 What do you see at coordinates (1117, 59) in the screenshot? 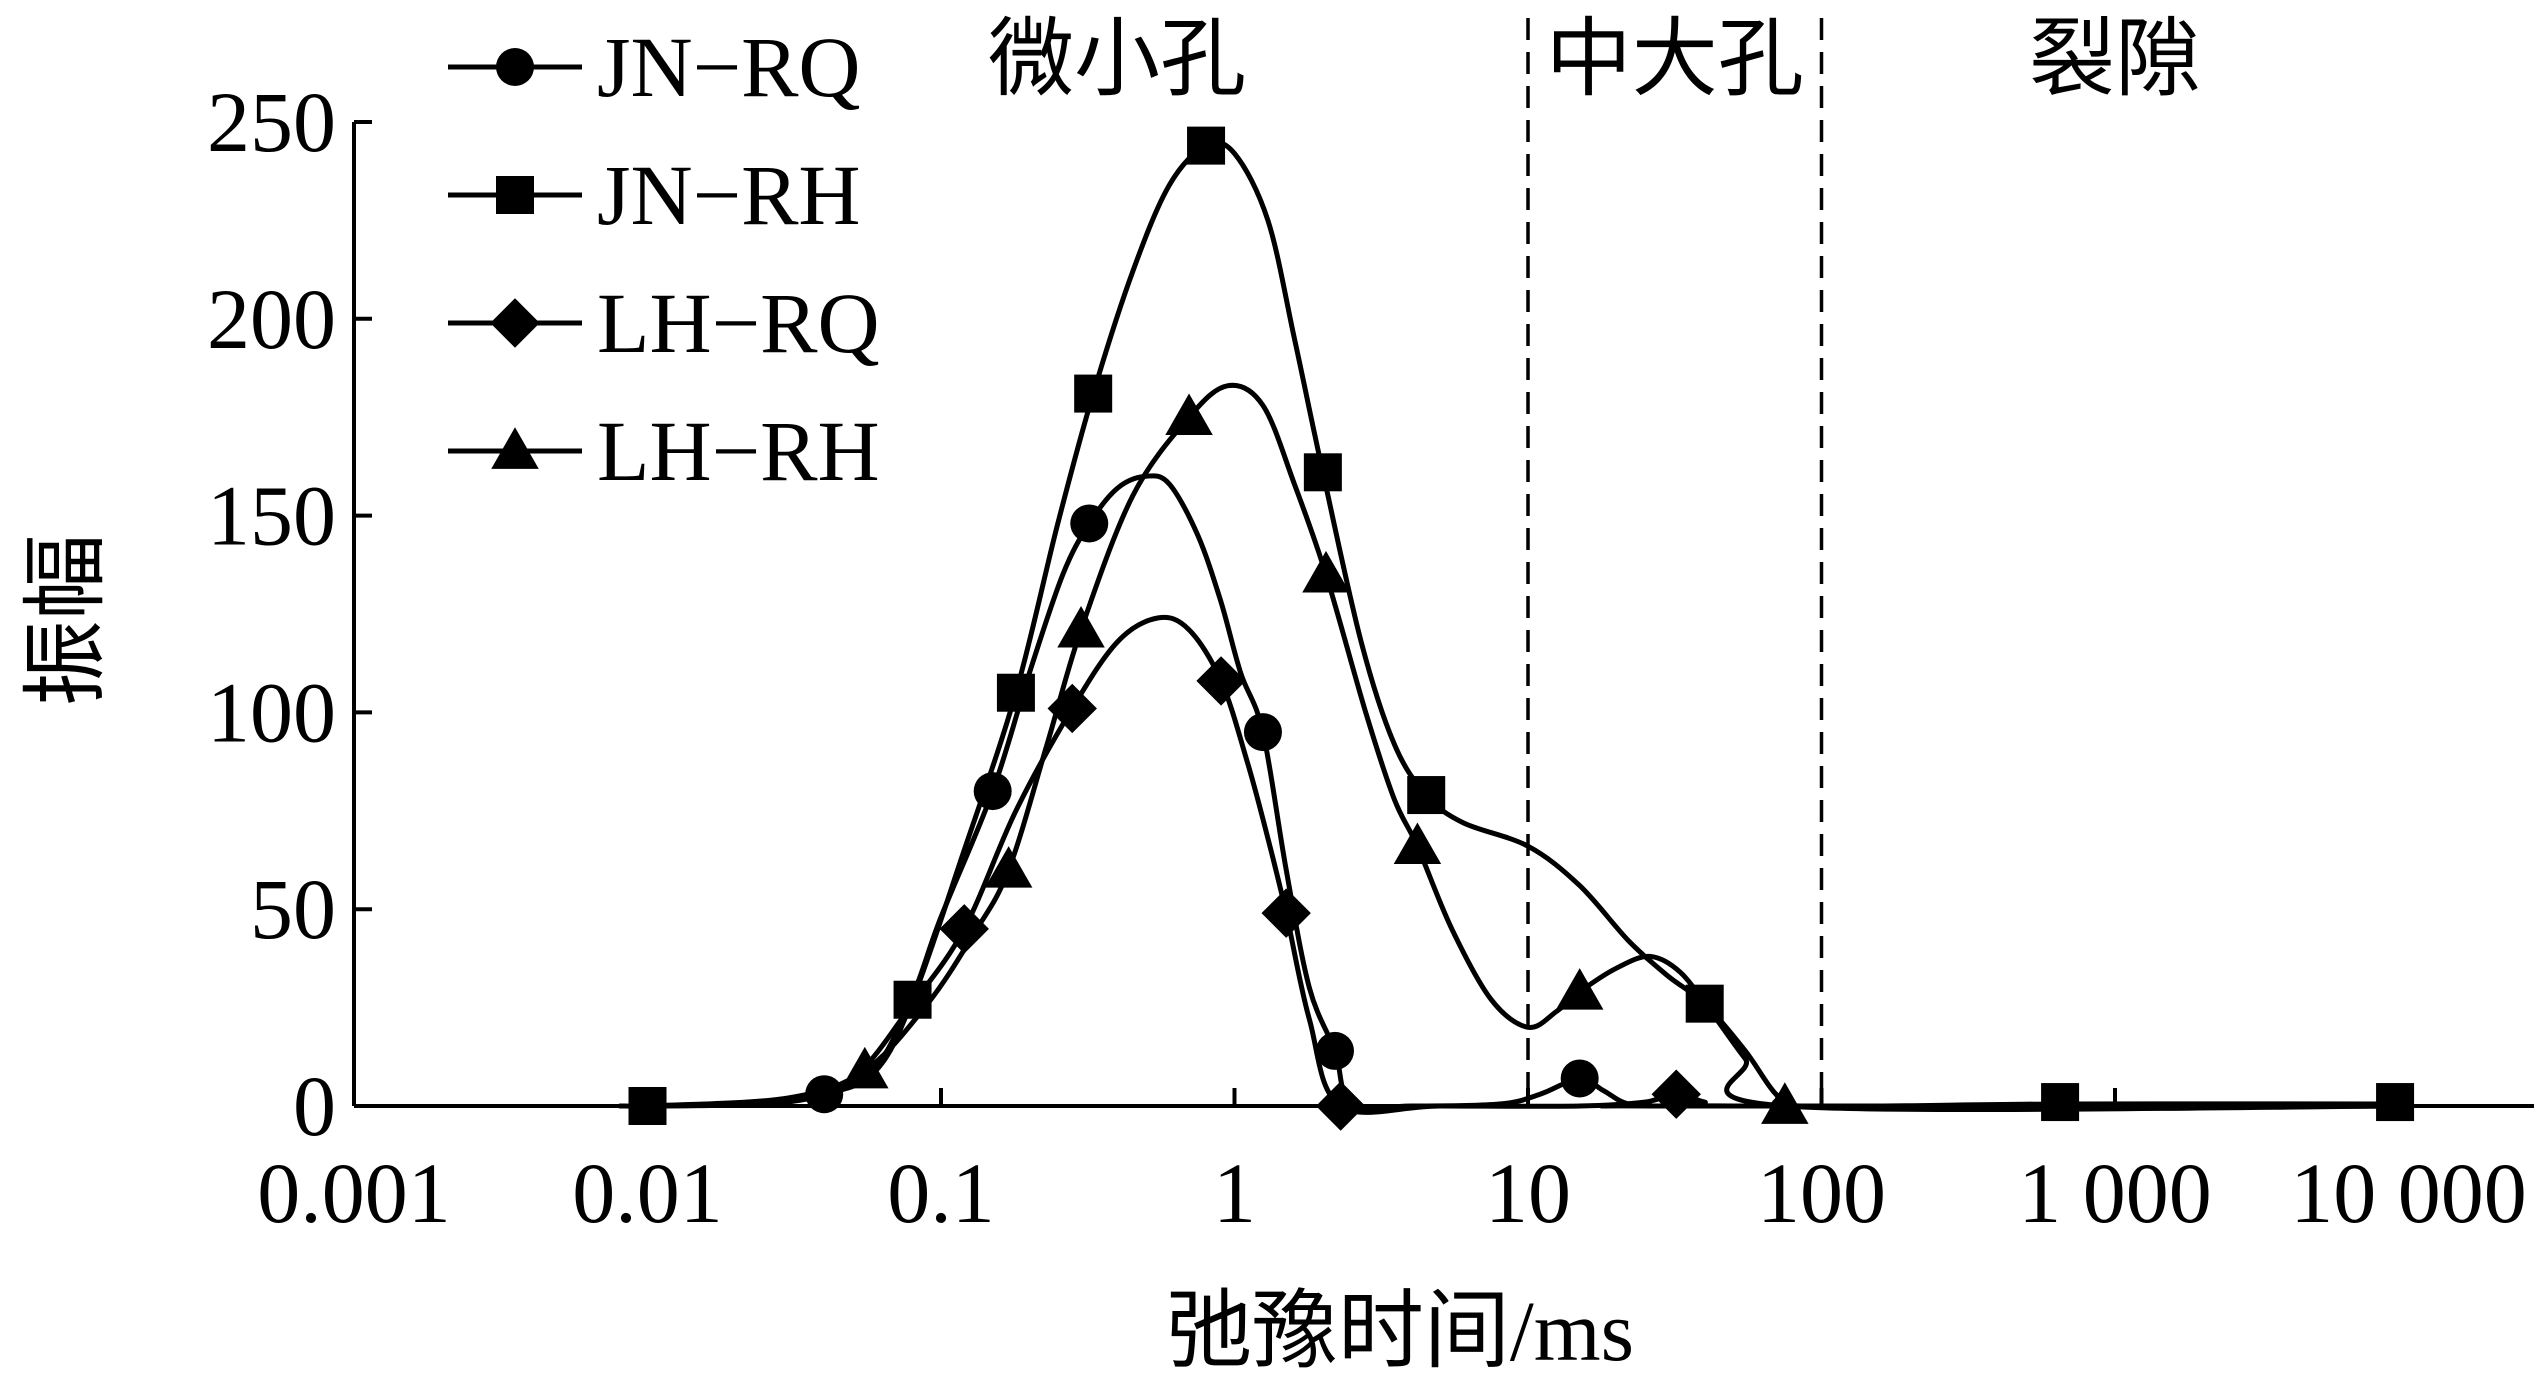
I see `region-label: 微小孔` at bounding box center [1117, 59].